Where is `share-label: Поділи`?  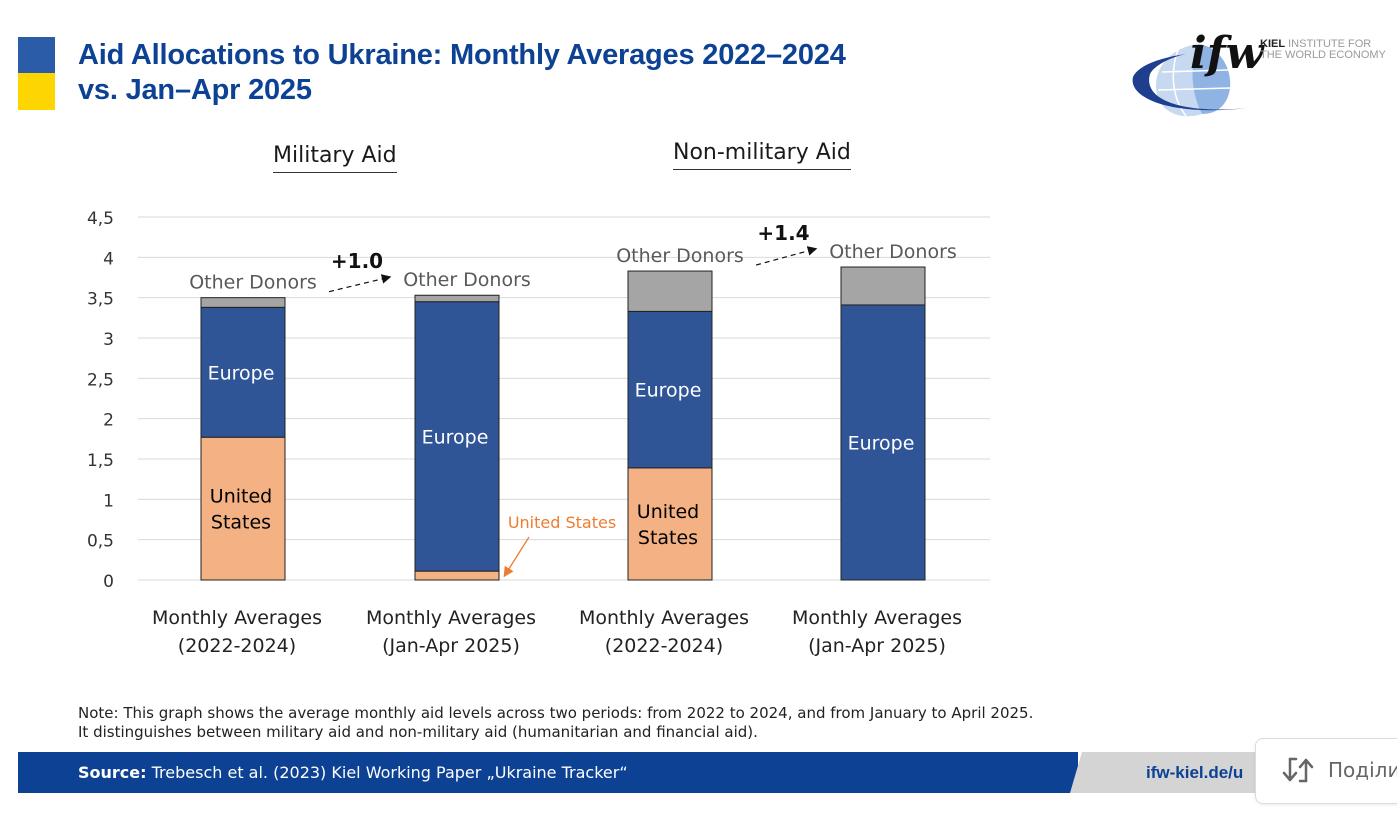
share-label: Поділи is located at coordinates (1362, 770).